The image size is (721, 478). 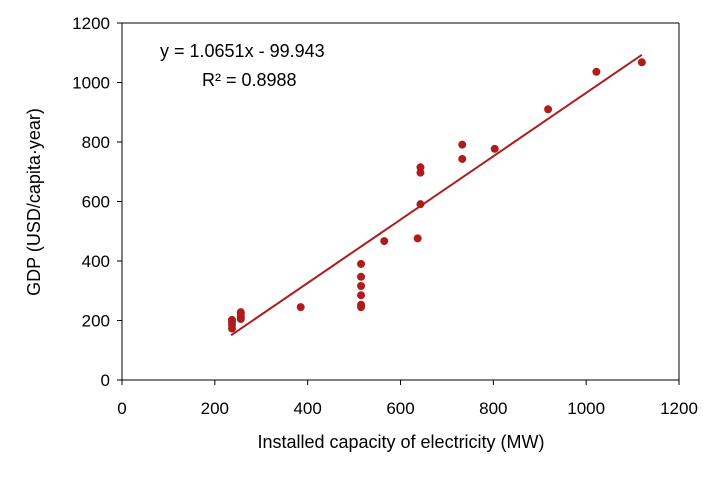 What do you see at coordinates (91, 83) in the screenshot?
I see `y-tick-label: 1000` at bounding box center [91, 83].